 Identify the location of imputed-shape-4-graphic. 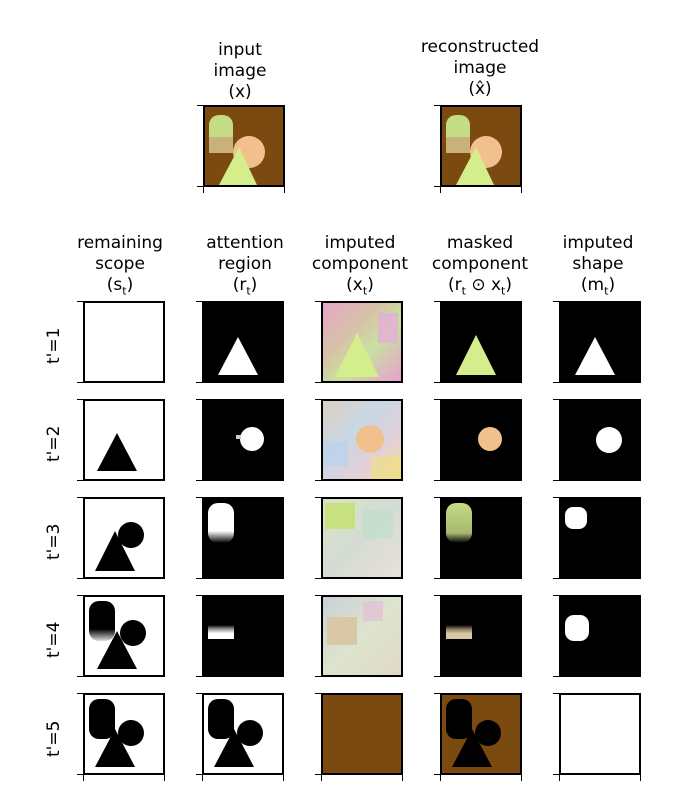
(600, 636).